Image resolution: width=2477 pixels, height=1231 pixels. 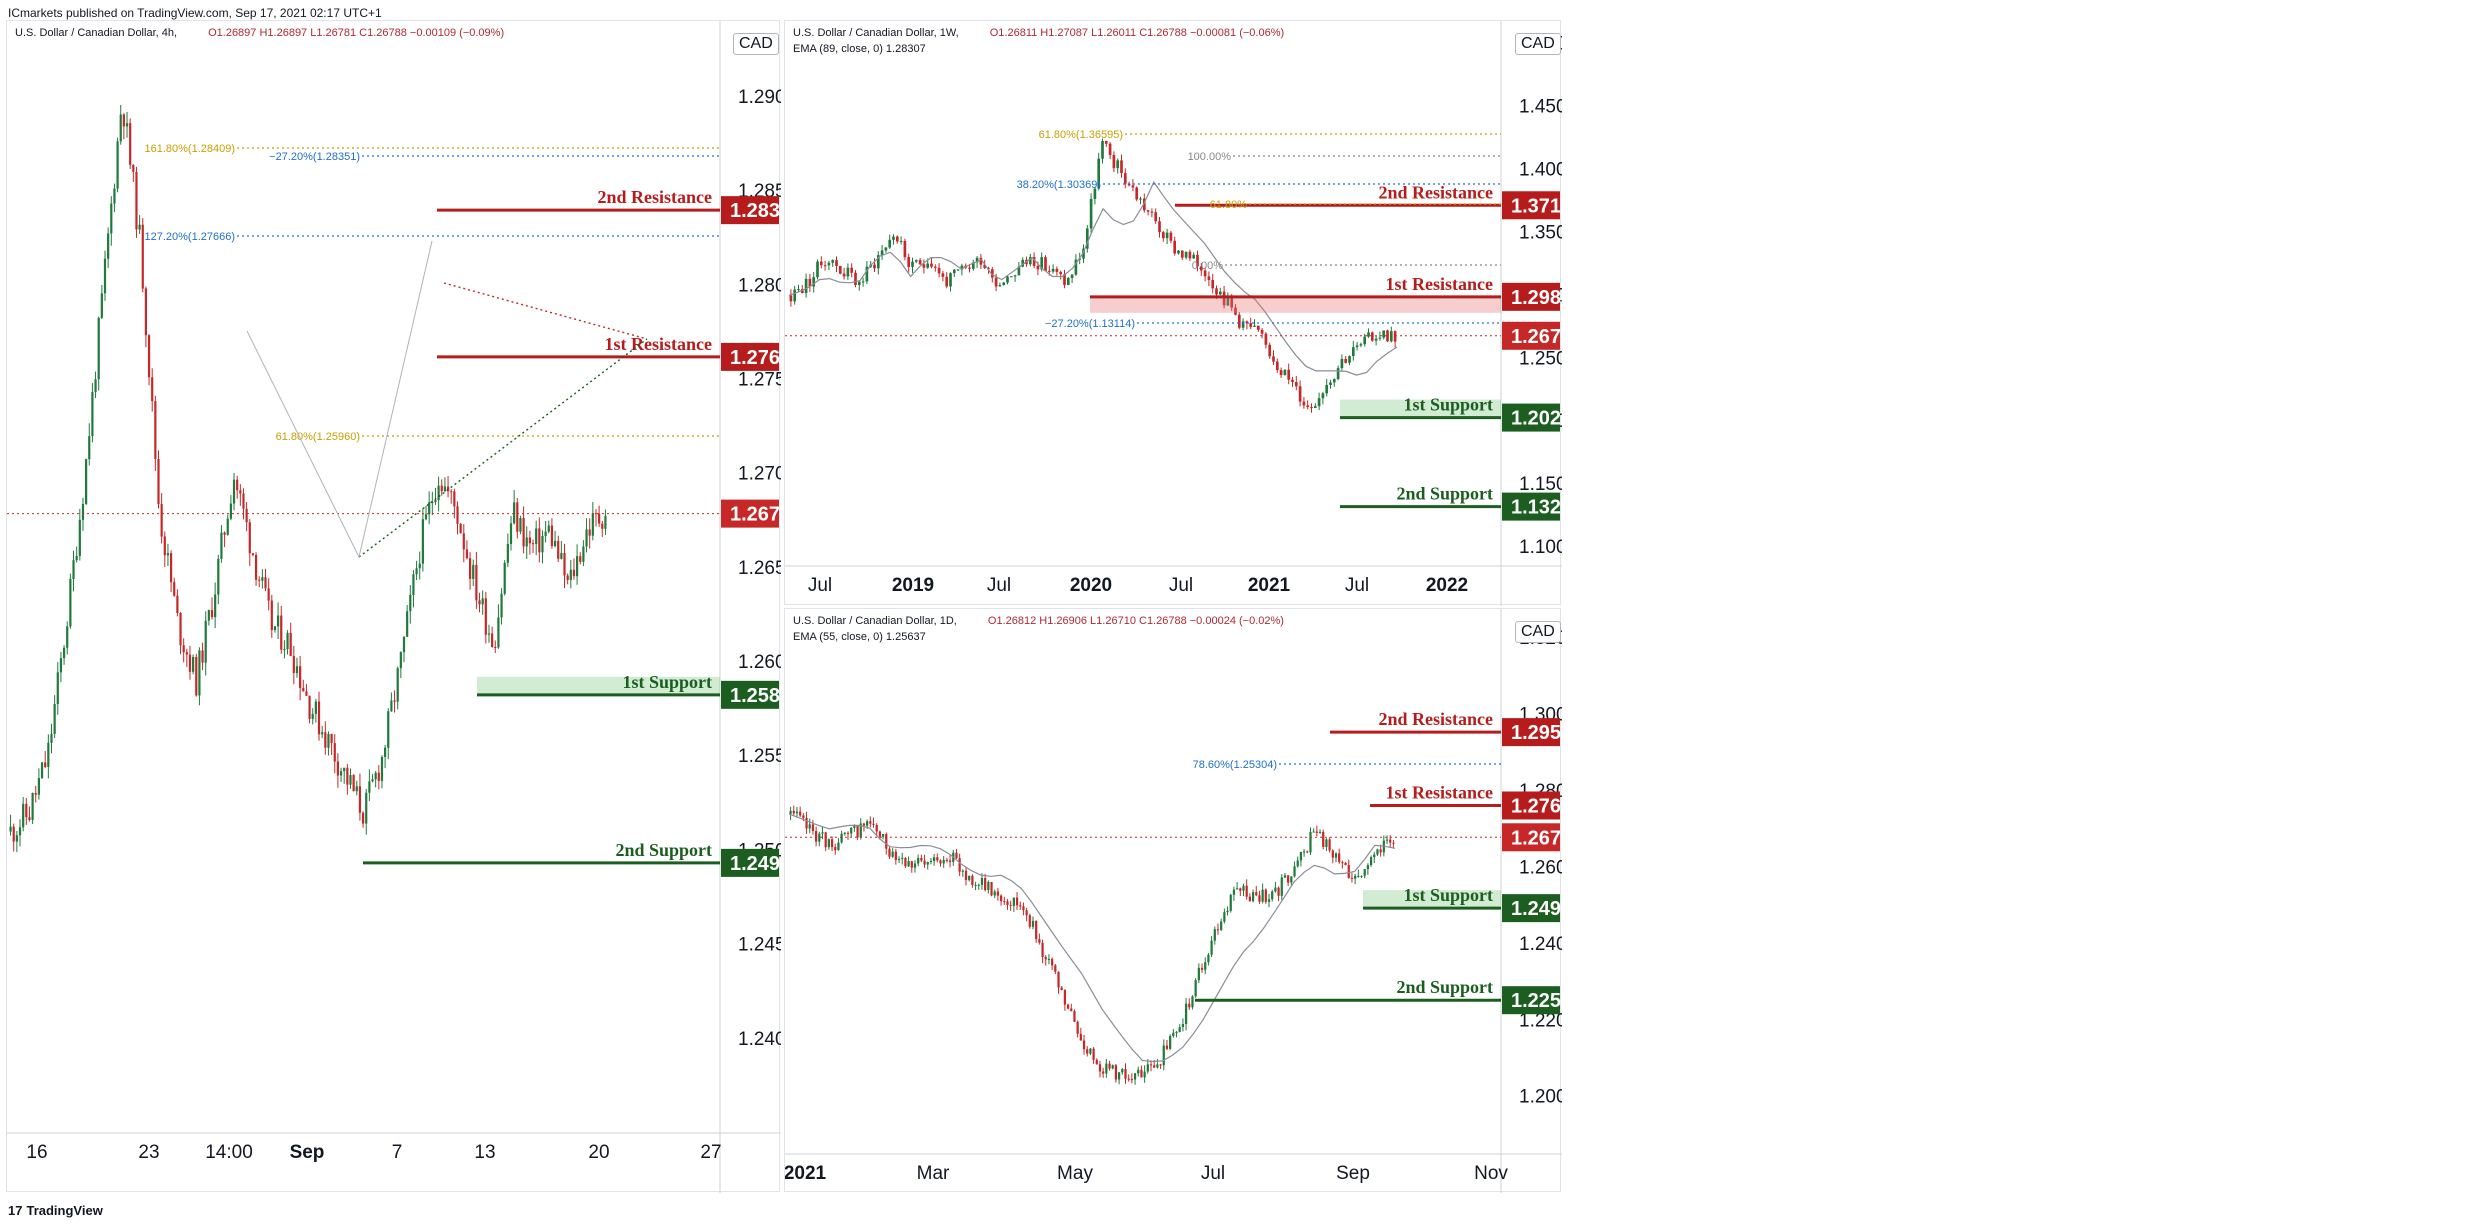 I want to click on level-price-label: 1.22525, so click(x=1536, y=1001).